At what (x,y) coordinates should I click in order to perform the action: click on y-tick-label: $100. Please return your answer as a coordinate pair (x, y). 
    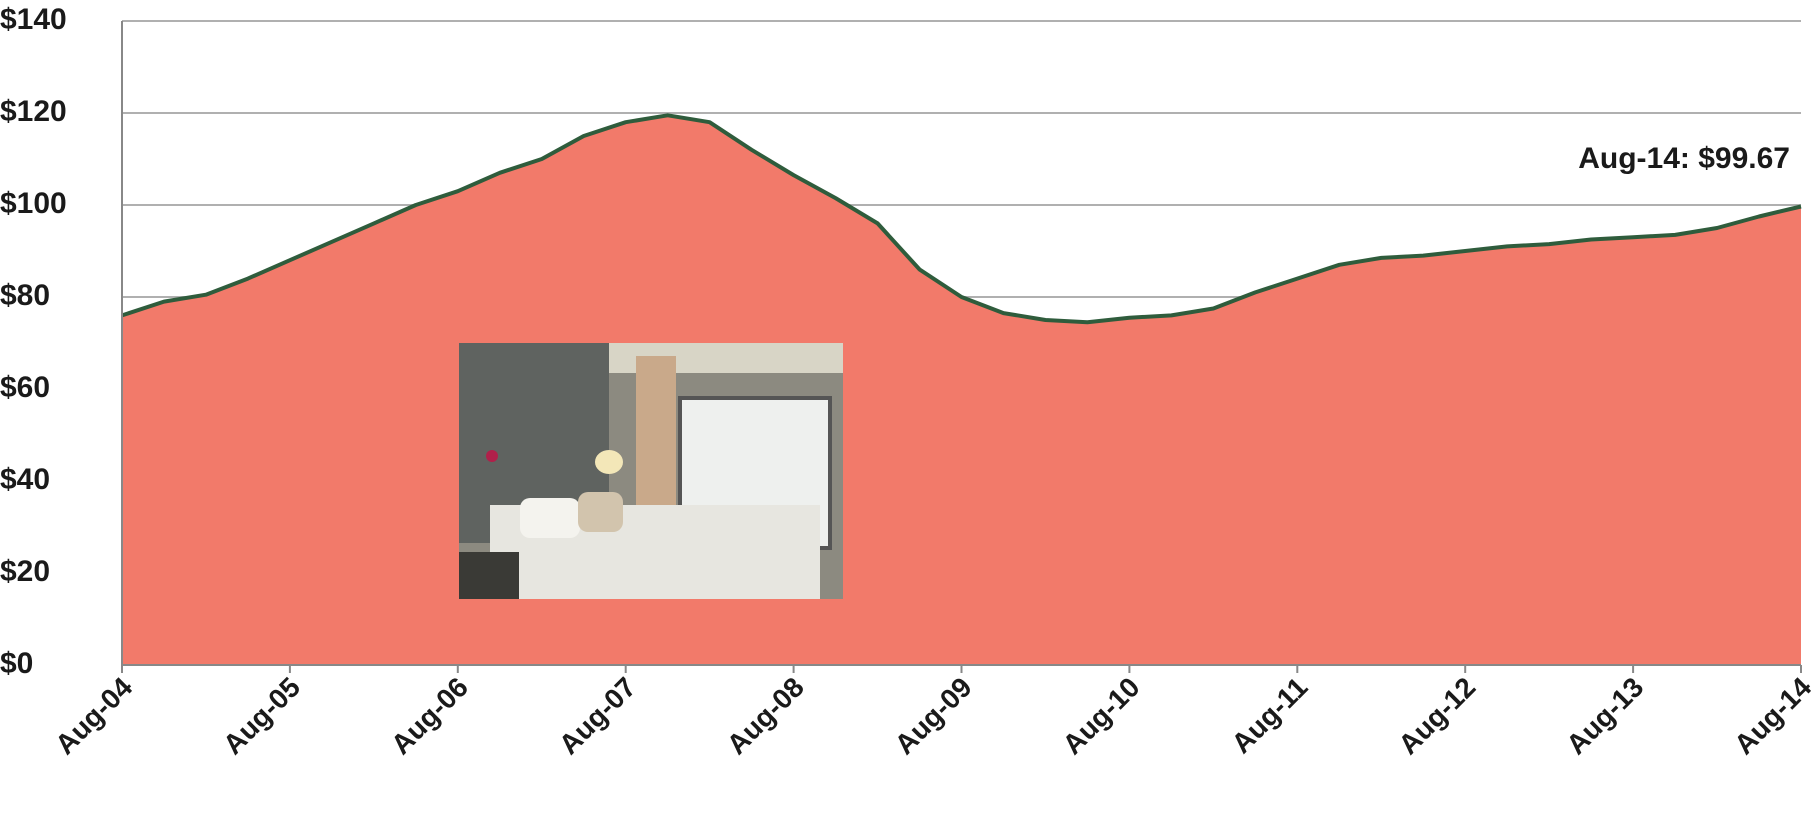
    Looking at the image, I should click on (33, 203).